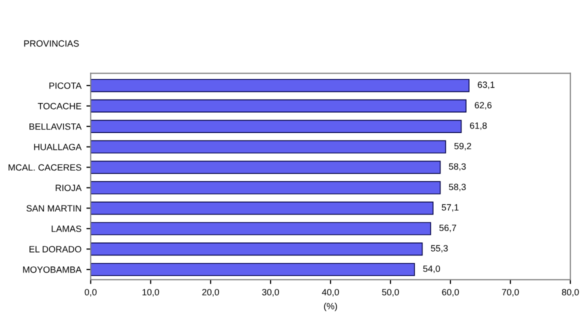  What do you see at coordinates (447, 228) in the screenshot?
I see `data-label: 56,7` at bounding box center [447, 228].